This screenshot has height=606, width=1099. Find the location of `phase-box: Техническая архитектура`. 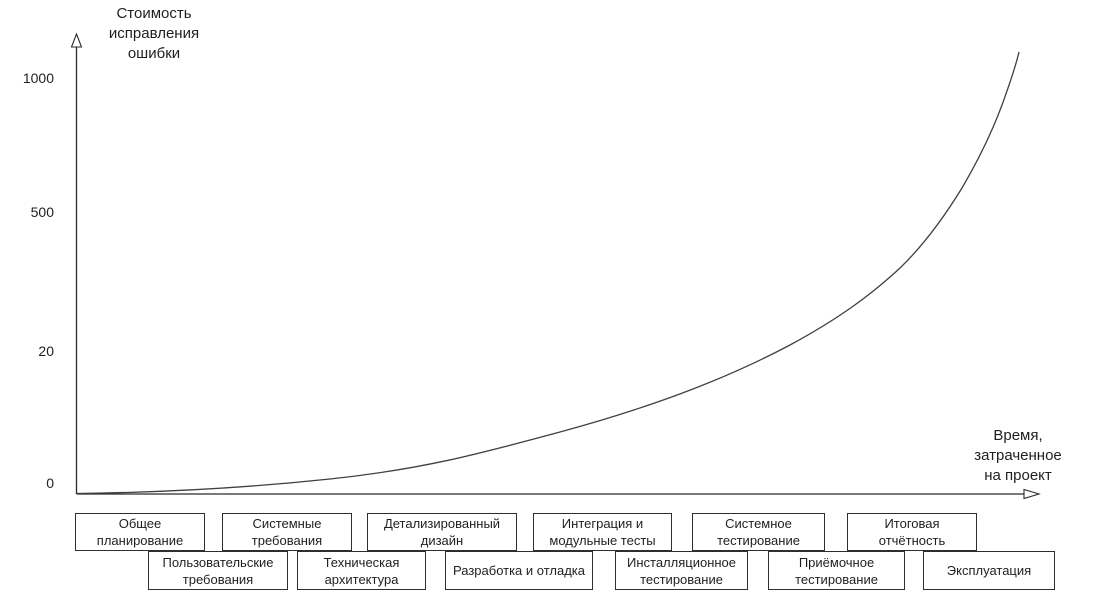

phase-box: Техническая архитектура is located at coordinates (361, 570).